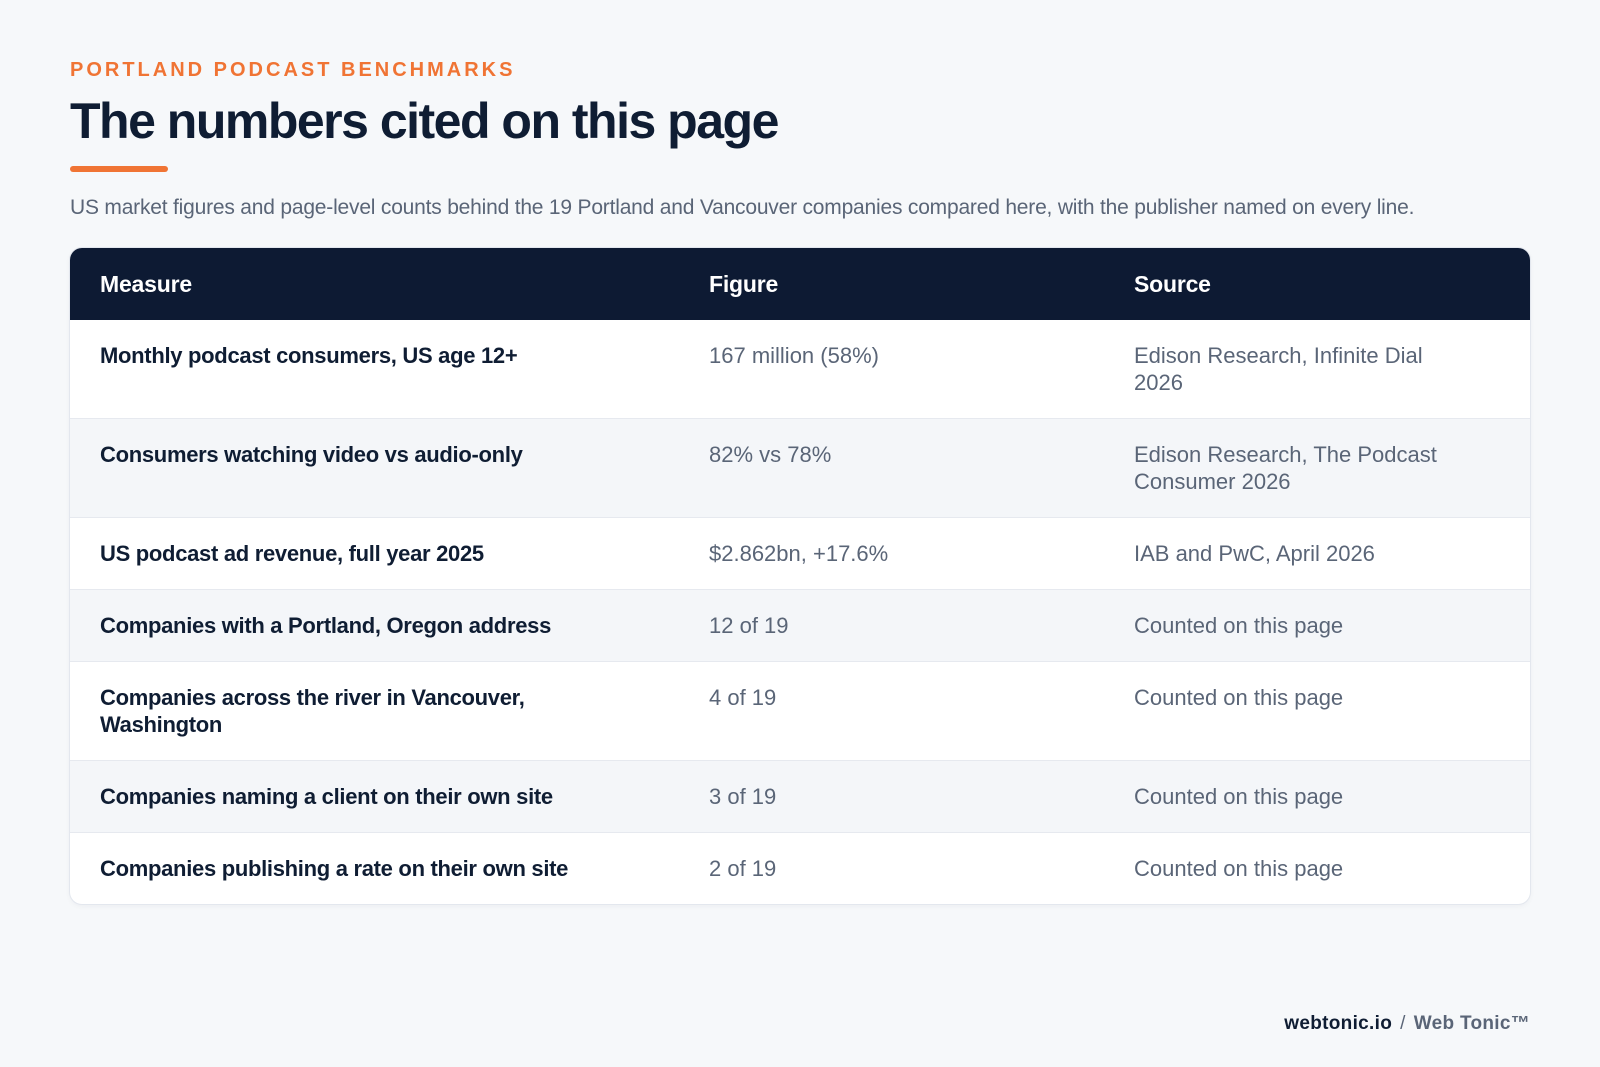  I want to click on figure-cell: $2.862bn, +17.6%, so click(891, 553).